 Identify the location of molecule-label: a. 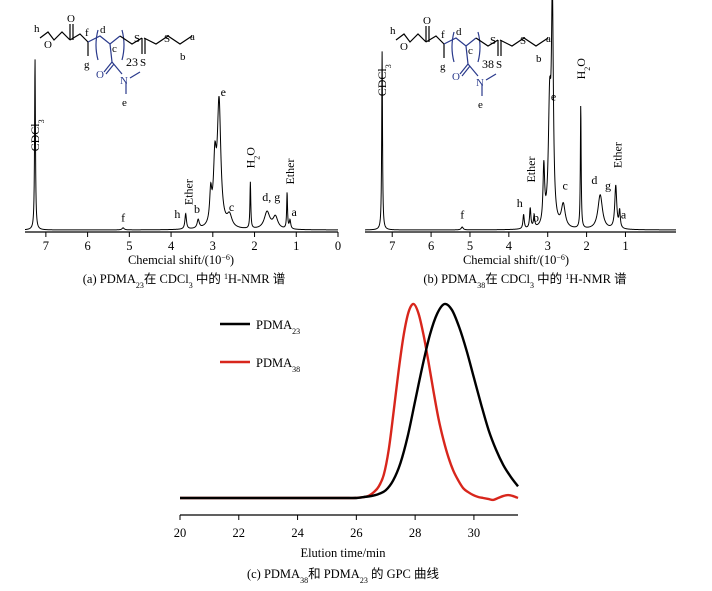
(548, 39).